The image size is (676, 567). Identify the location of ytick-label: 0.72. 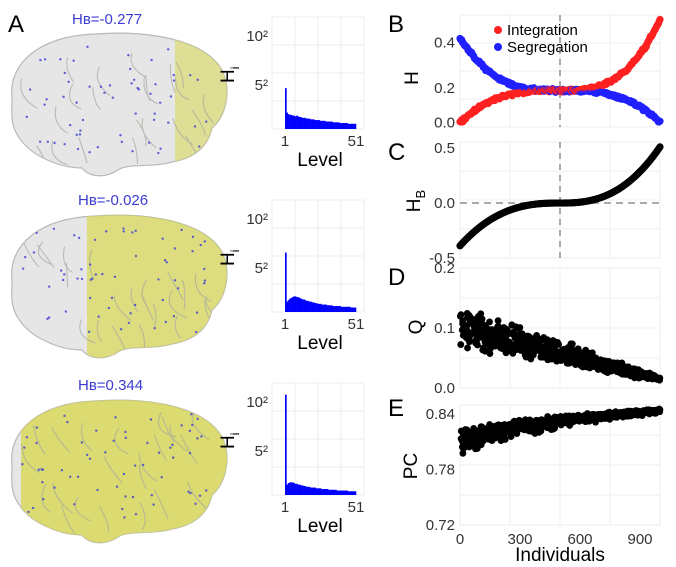
(440, 525).